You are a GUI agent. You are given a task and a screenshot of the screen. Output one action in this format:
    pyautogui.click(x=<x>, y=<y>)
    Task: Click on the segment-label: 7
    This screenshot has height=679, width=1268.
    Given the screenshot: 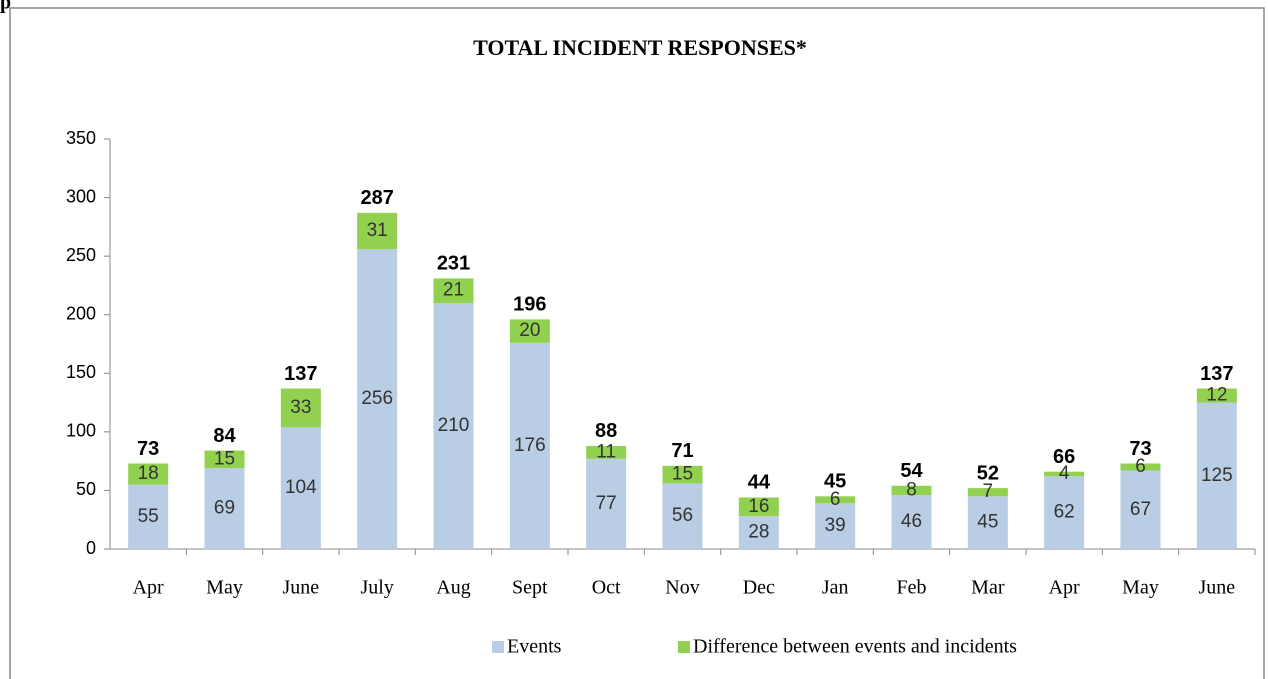 What is the action you would take?
    pyautogui.click(x=988, y=491)
    